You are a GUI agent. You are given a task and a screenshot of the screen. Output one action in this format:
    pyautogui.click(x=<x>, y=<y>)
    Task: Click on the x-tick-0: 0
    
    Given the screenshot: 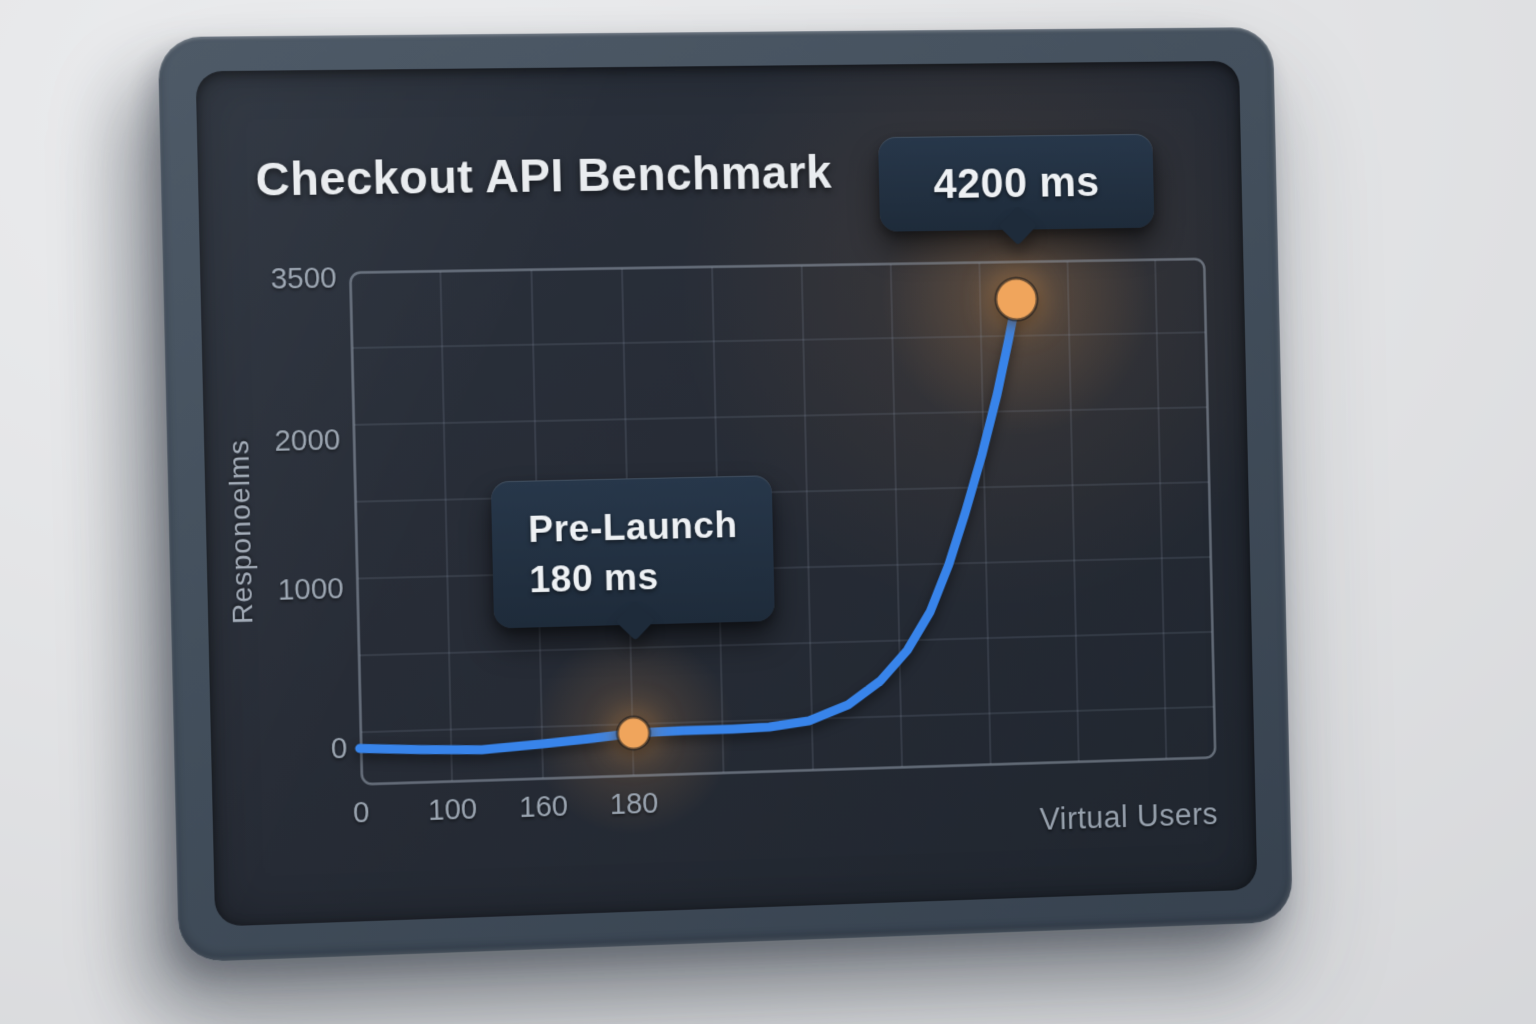 What is the action you would take?
    pyautogui.click(x=361, y=813)
    